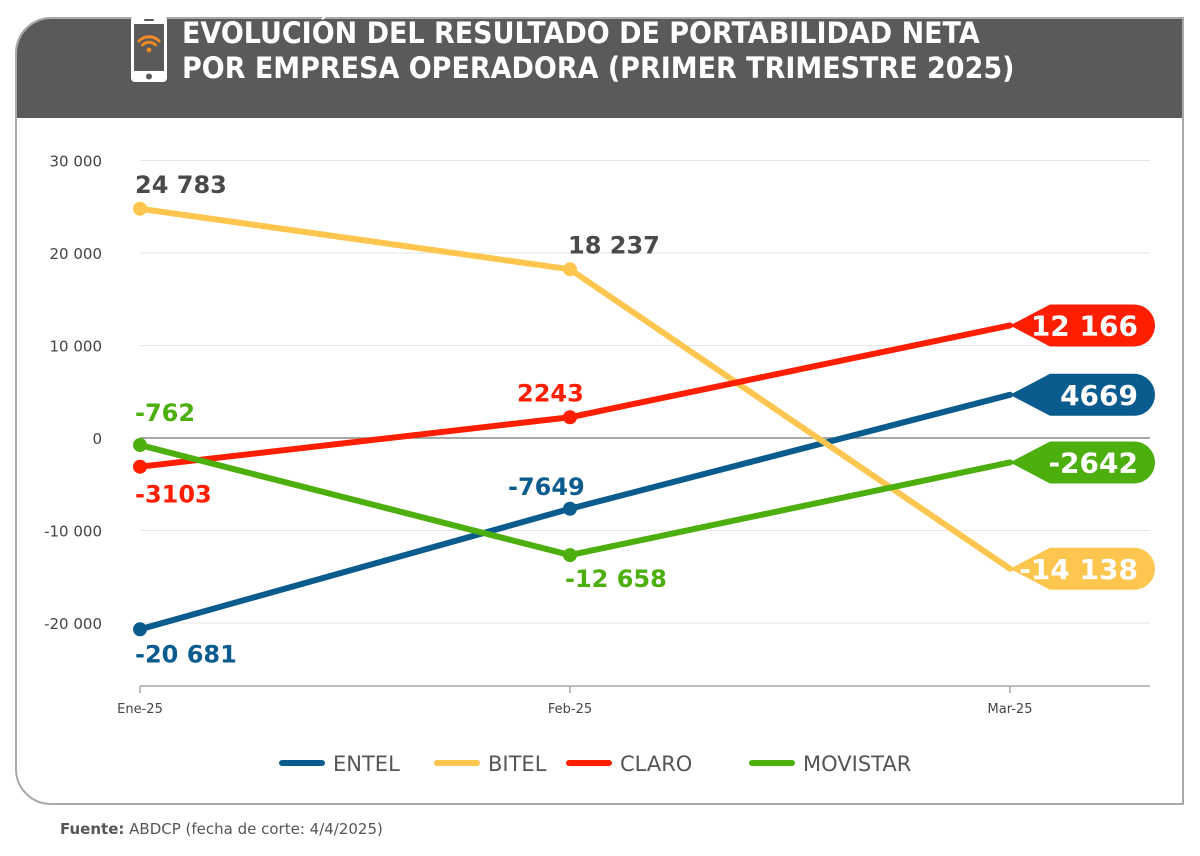 This screenshot has height=856, width=1200. What do you see at coordinates (517, 764) in the screenshot?
I see `legend-label-bitel: BITEL` at bounding box center [517, 764].